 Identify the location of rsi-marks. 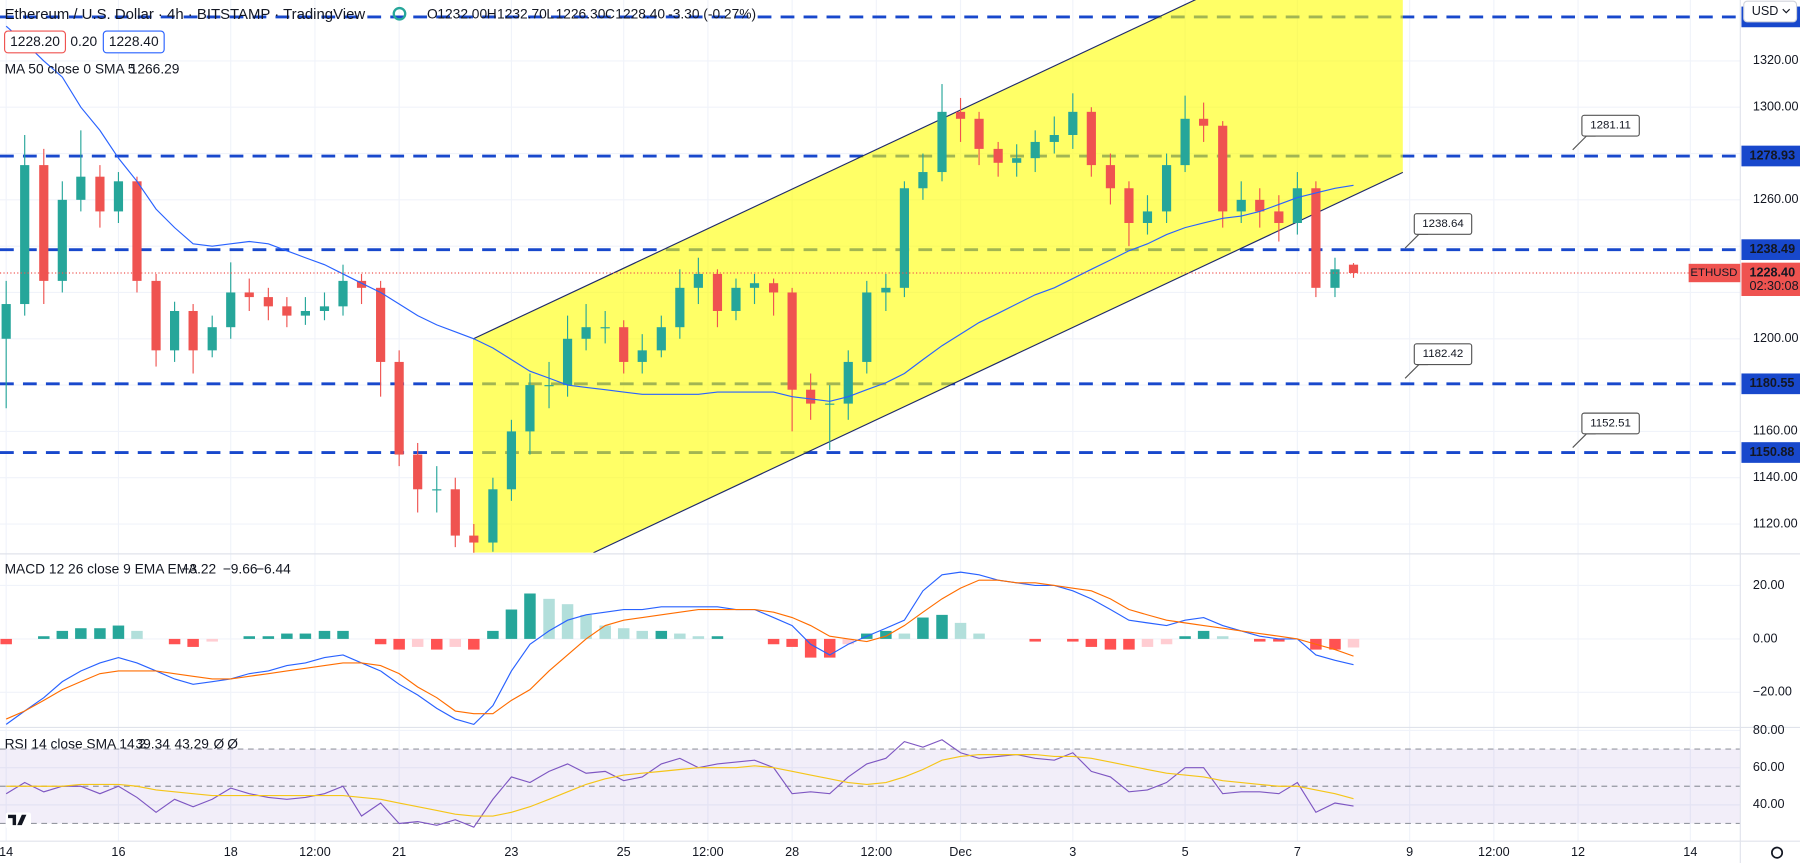
(870, 783).